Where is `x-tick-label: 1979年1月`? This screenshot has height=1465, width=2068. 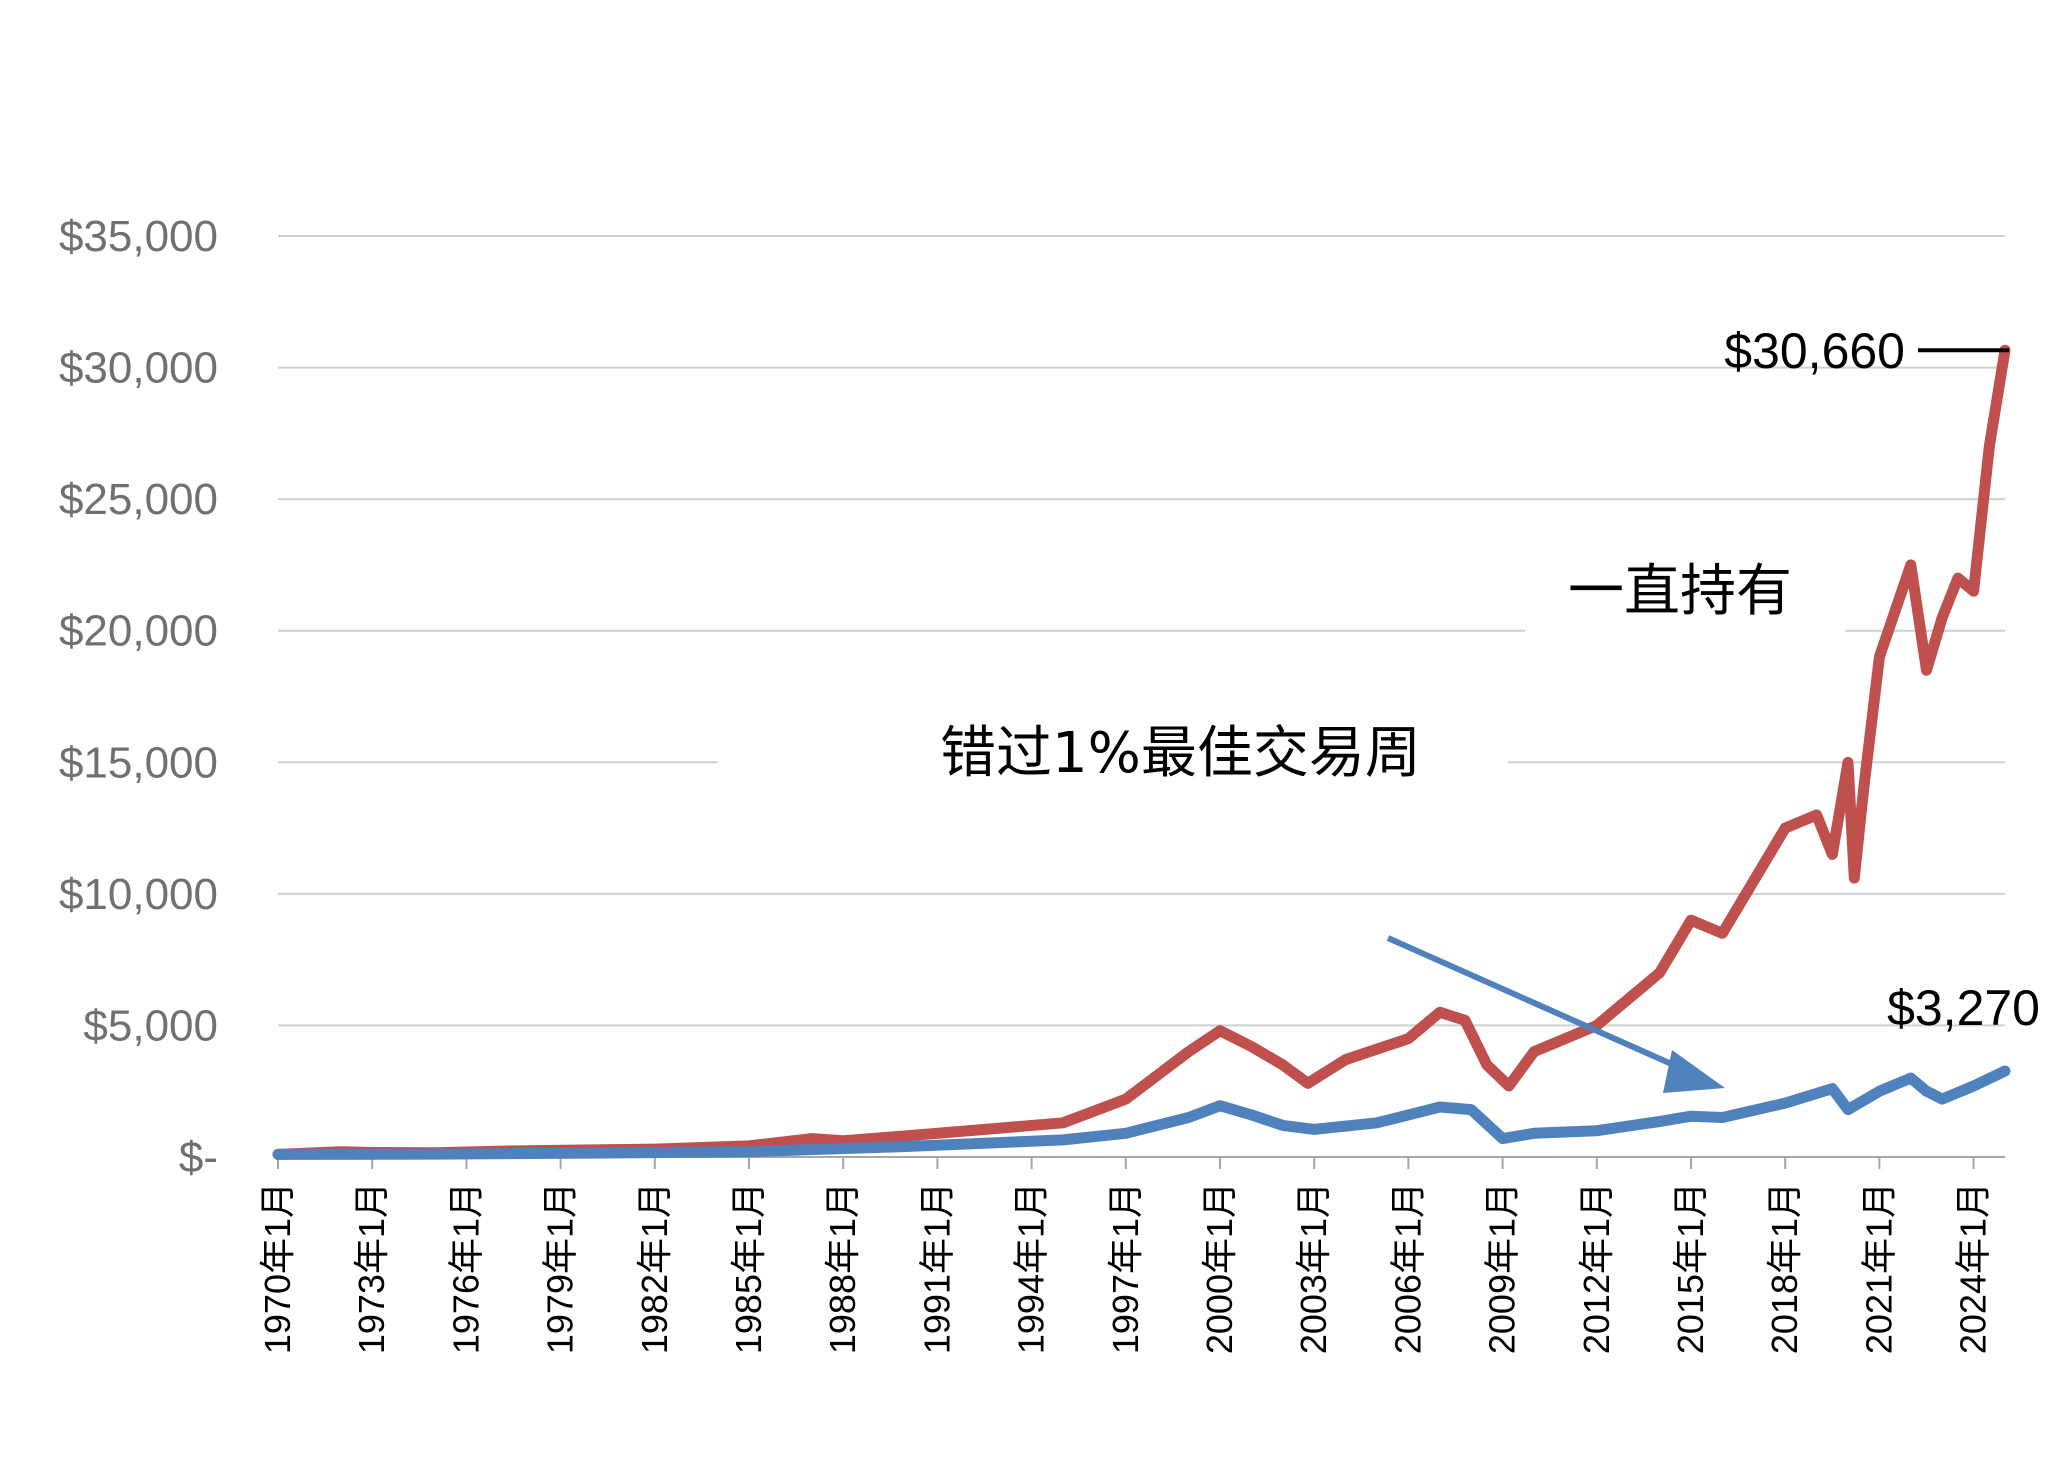 x-tick-label: 1979年1月 is located at coordinates (560, 1268).